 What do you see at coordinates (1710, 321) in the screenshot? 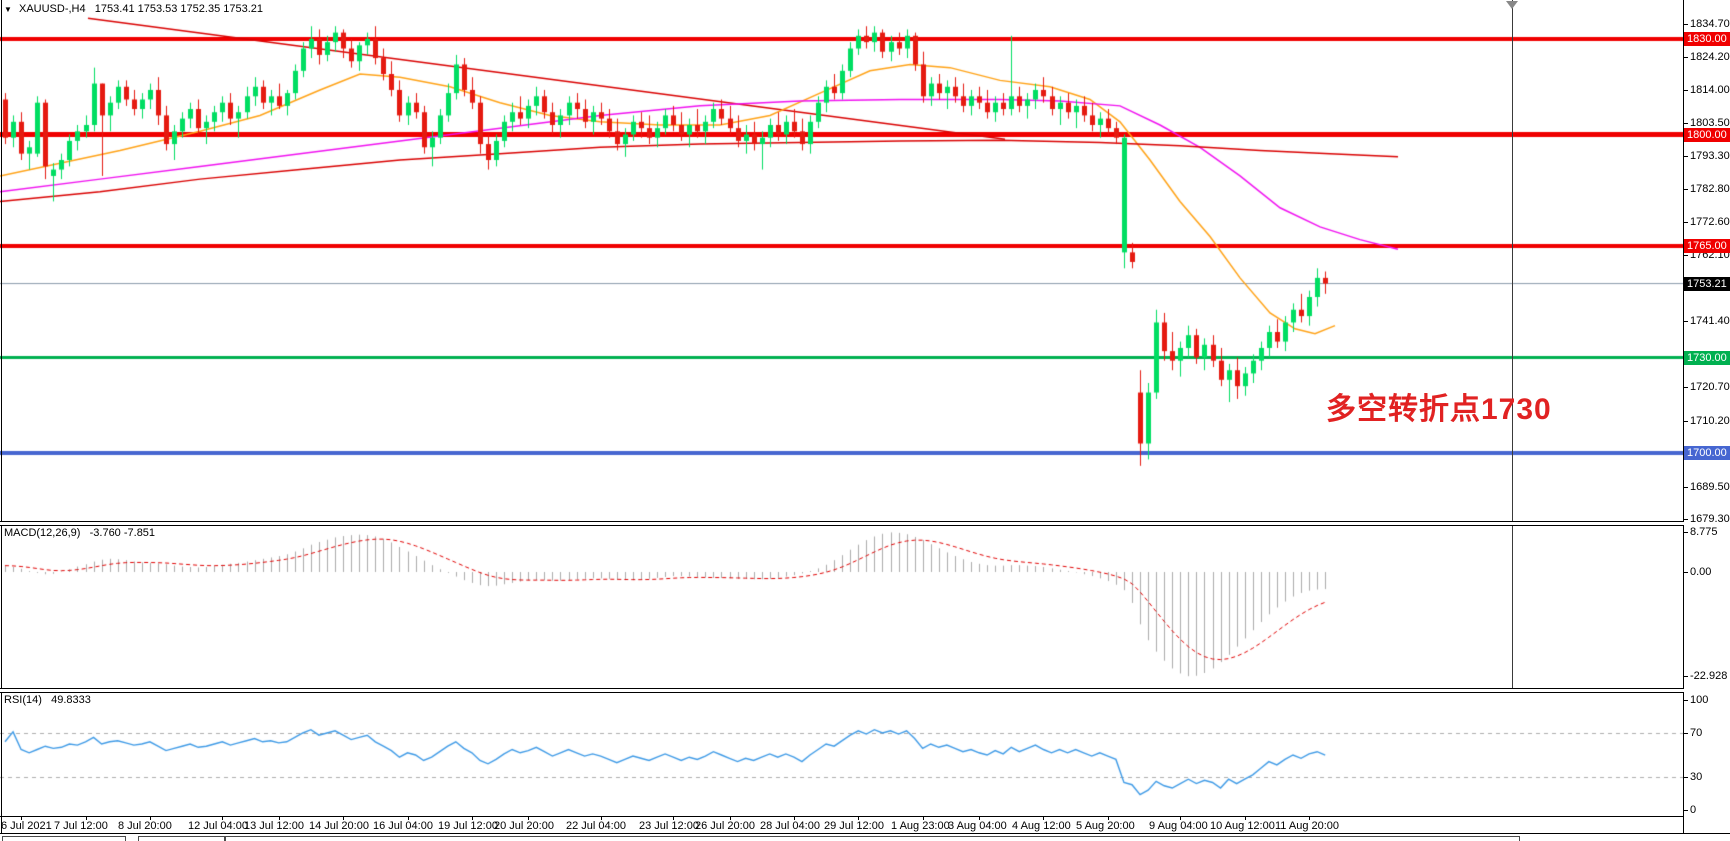
I see `price-tick-label: 1741.40` at bounding box center [1710, 321].